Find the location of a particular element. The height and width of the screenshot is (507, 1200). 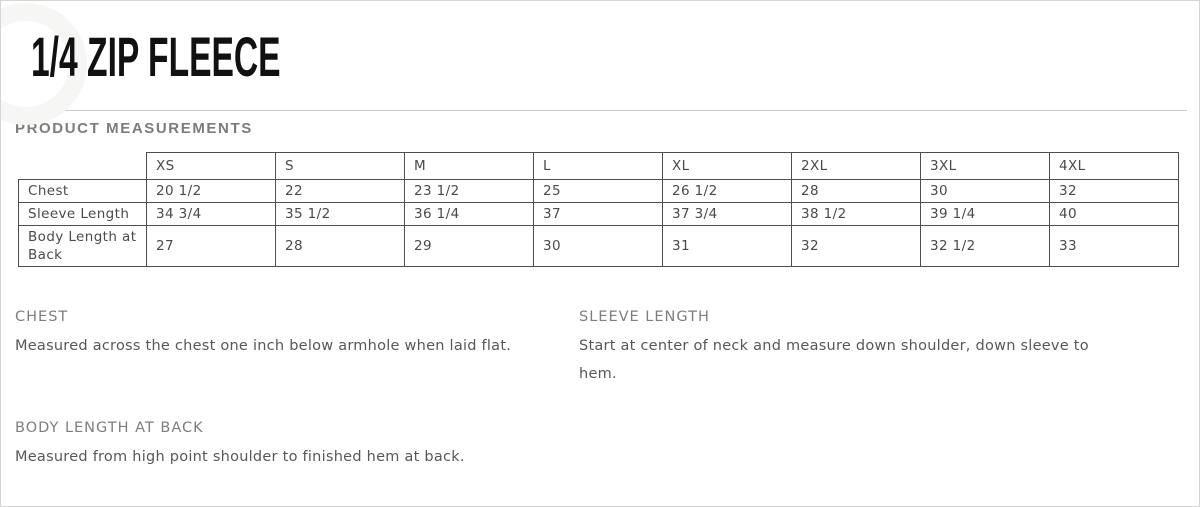

size-column-header: S is located at coordinates (340, 166).